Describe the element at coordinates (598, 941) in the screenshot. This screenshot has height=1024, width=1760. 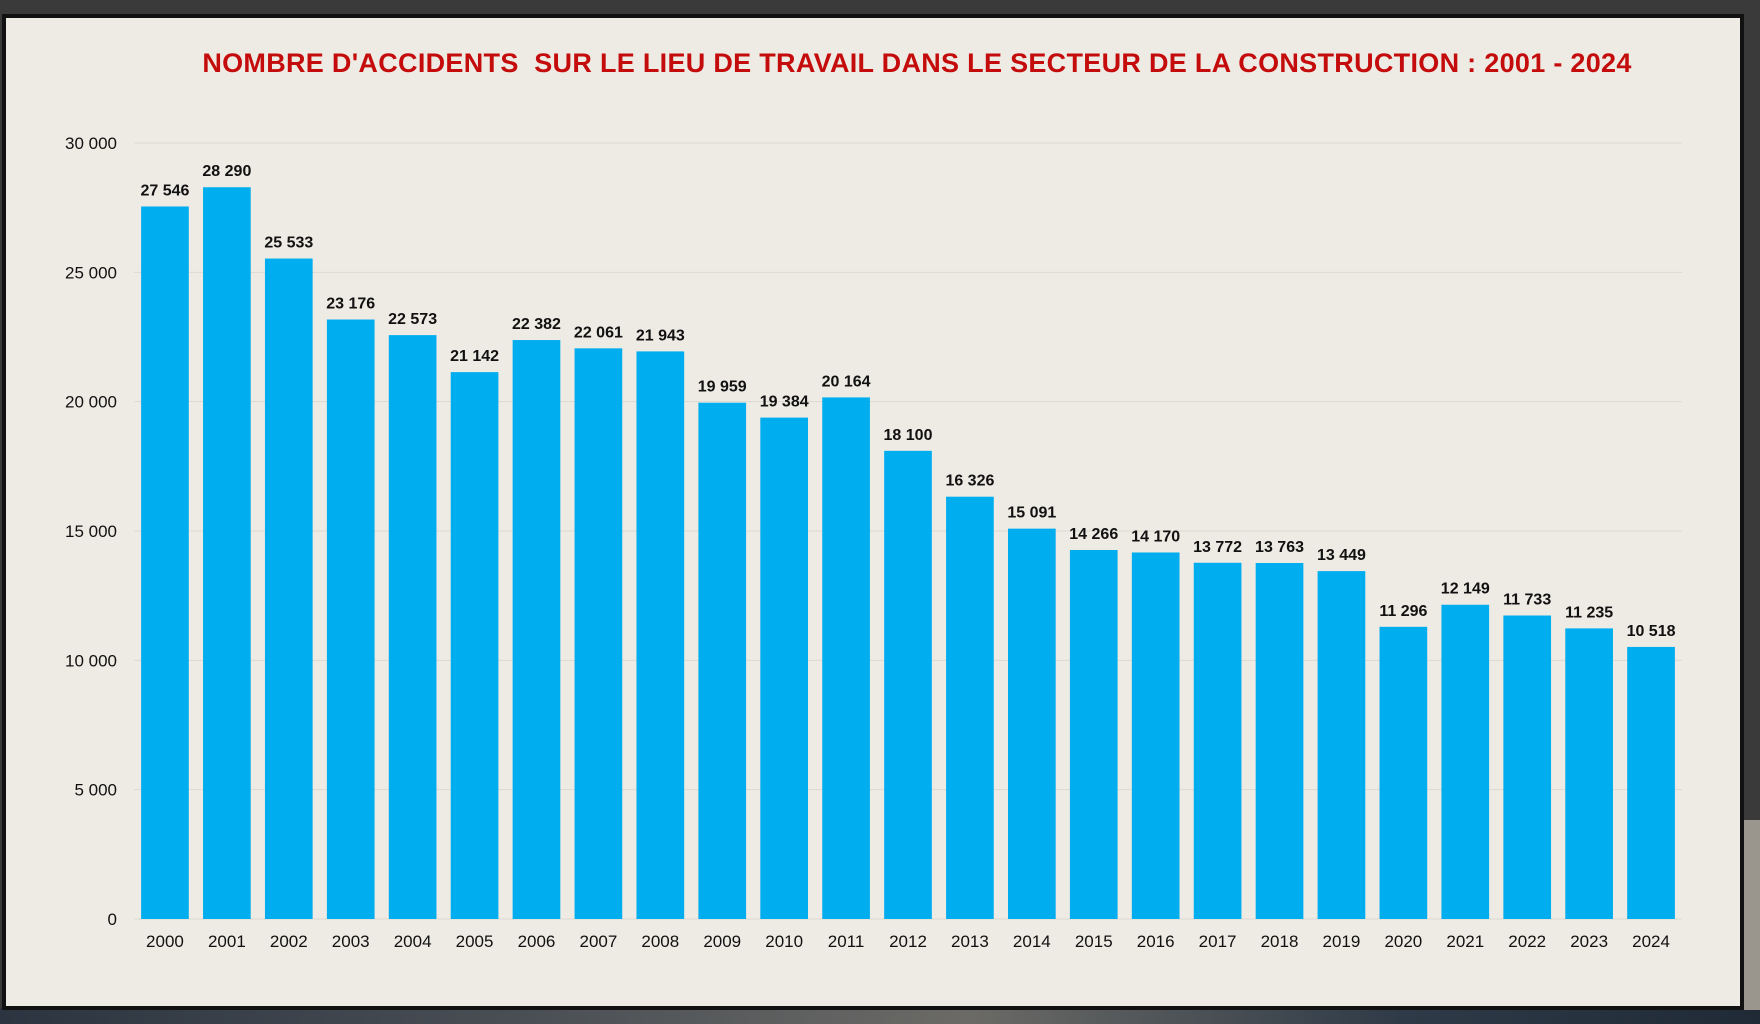
I see `x-tick-label: 2007` at that location.